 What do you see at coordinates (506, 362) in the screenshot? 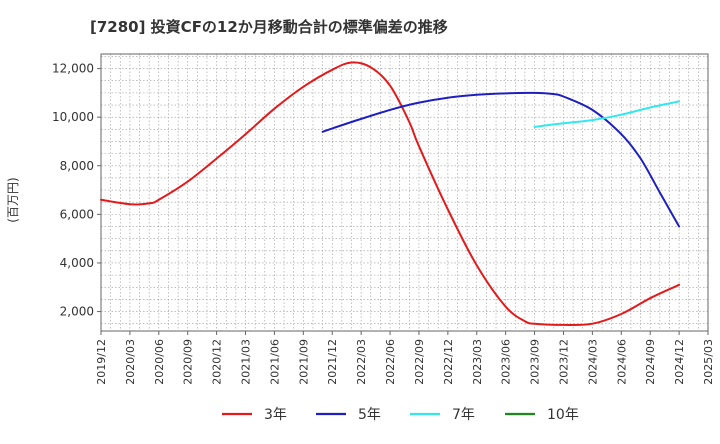
I see `x-tick-label: 2023/06` at bounding box center [506, 362].